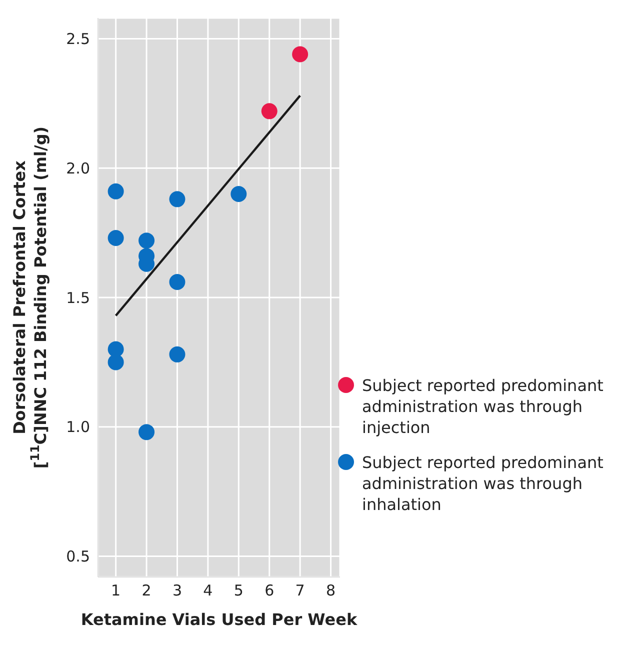 The height and width of the screenshot is (647, 629). Describe the element at coordinates (208, 591) in the screenshot. I see `x-tick-label: 4` at that location.